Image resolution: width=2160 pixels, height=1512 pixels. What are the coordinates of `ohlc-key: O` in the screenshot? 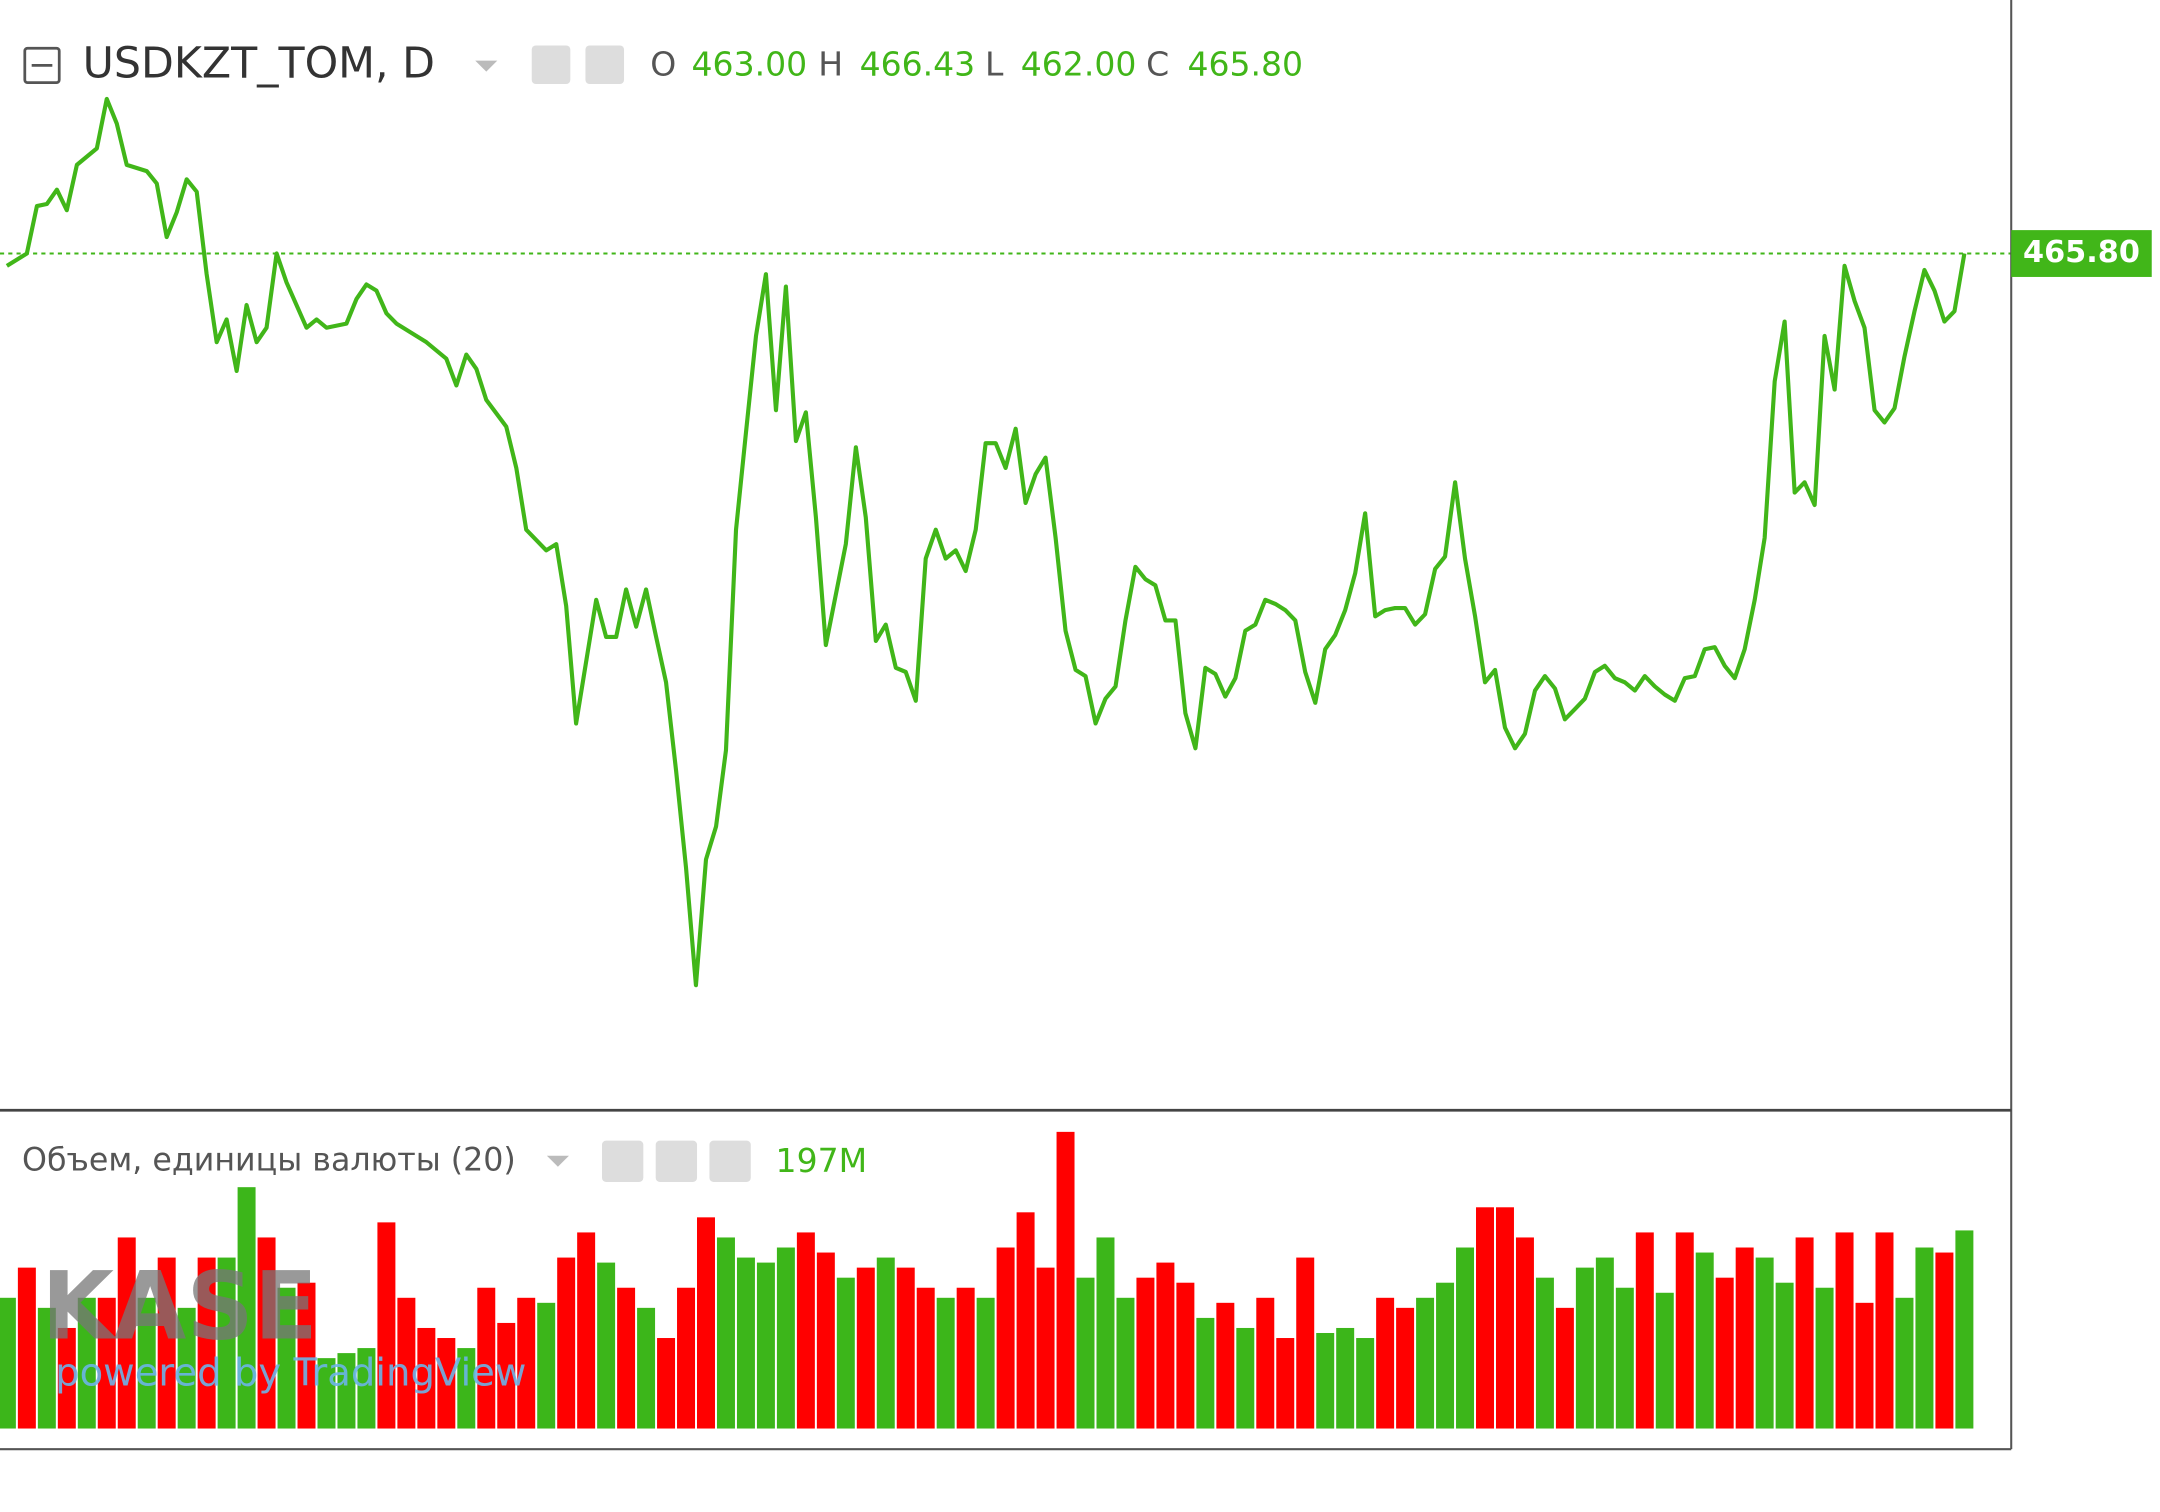 It's located at (663, 64).